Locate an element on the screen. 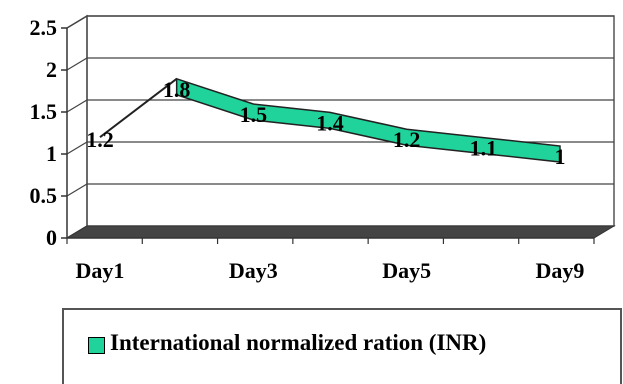 Image resolution: width=623 pixels, height=384 pixels. y-tick-label: 1.5 is located at coordinates (44, 111).